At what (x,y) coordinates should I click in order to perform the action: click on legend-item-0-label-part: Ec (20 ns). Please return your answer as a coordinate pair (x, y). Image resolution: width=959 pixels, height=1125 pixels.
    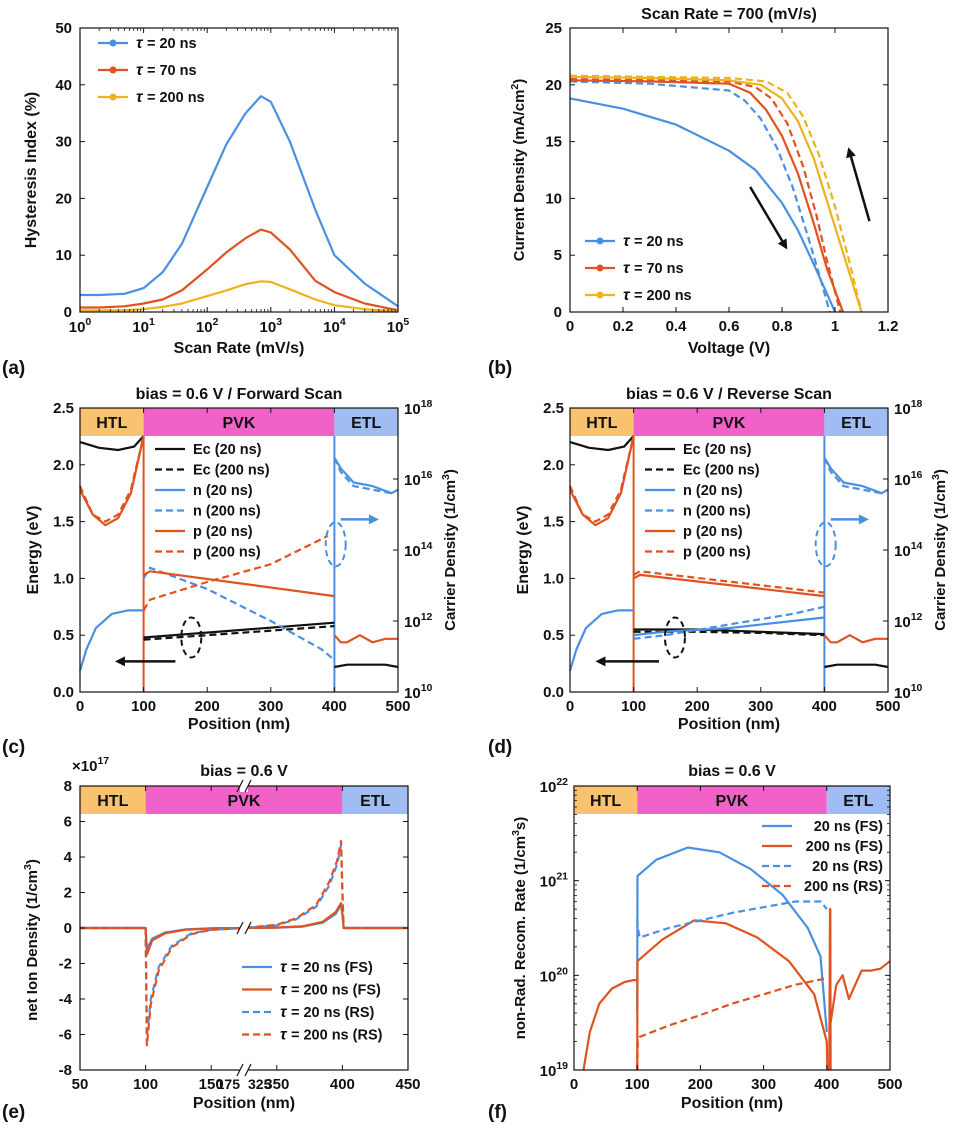
    Looking at the image, I should click on (227, 450).